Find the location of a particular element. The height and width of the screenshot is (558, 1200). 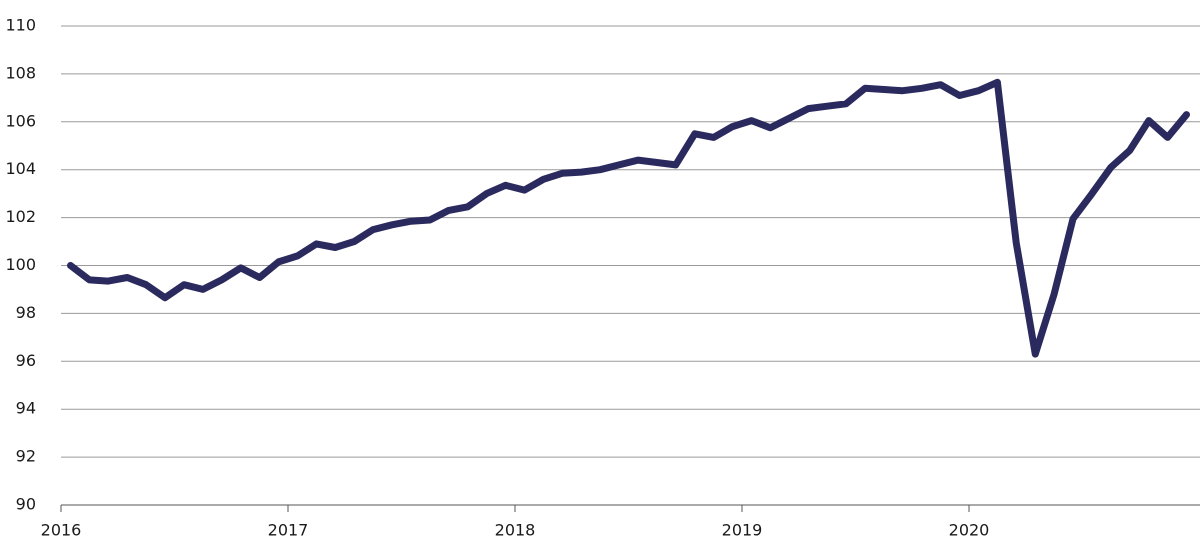

y-tick-label: 94 is located at coordinates (26, 408).